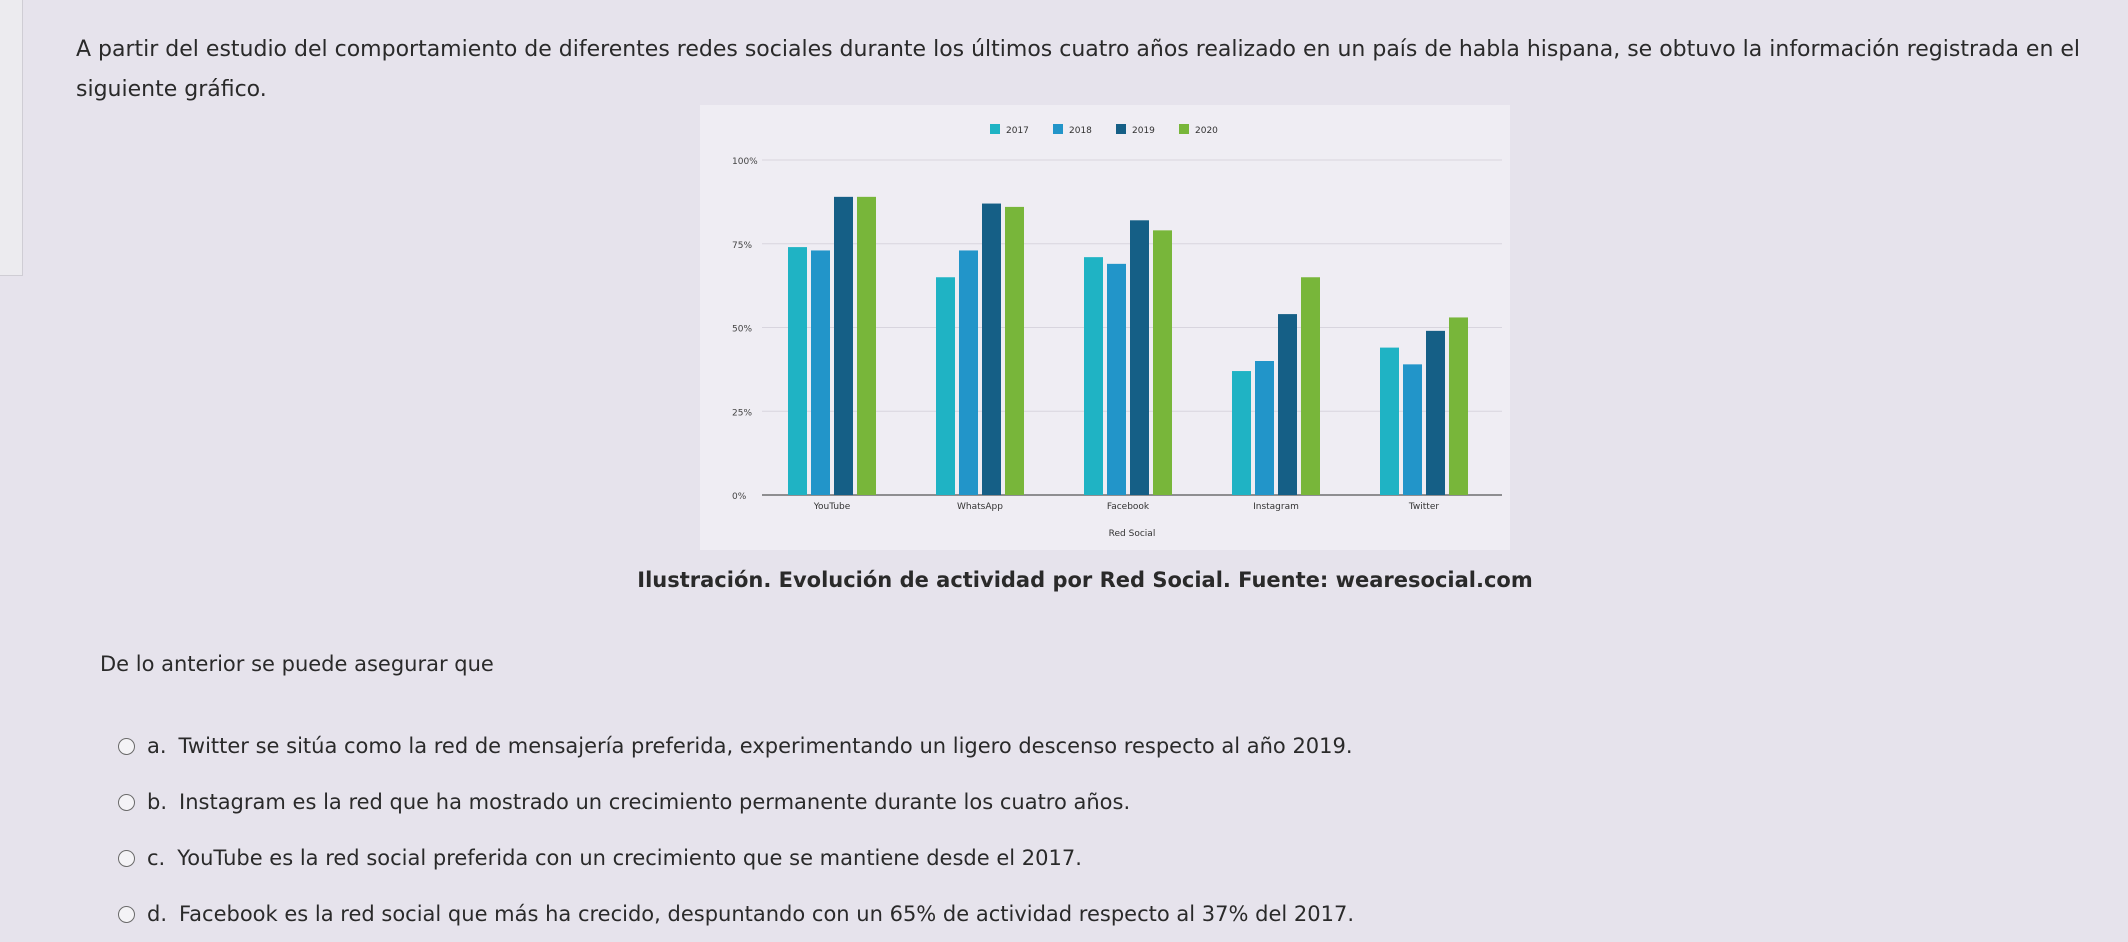  What do you see at coordinates (126, 858) in the screenshot?
I see `radio-button-c` at bounding box center [126, 858].